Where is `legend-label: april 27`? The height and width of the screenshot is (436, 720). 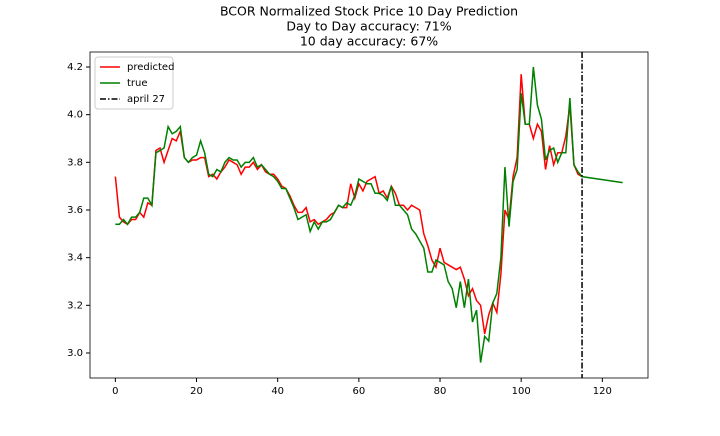 legend-label: april 27 is located at coordinates (146, 99).